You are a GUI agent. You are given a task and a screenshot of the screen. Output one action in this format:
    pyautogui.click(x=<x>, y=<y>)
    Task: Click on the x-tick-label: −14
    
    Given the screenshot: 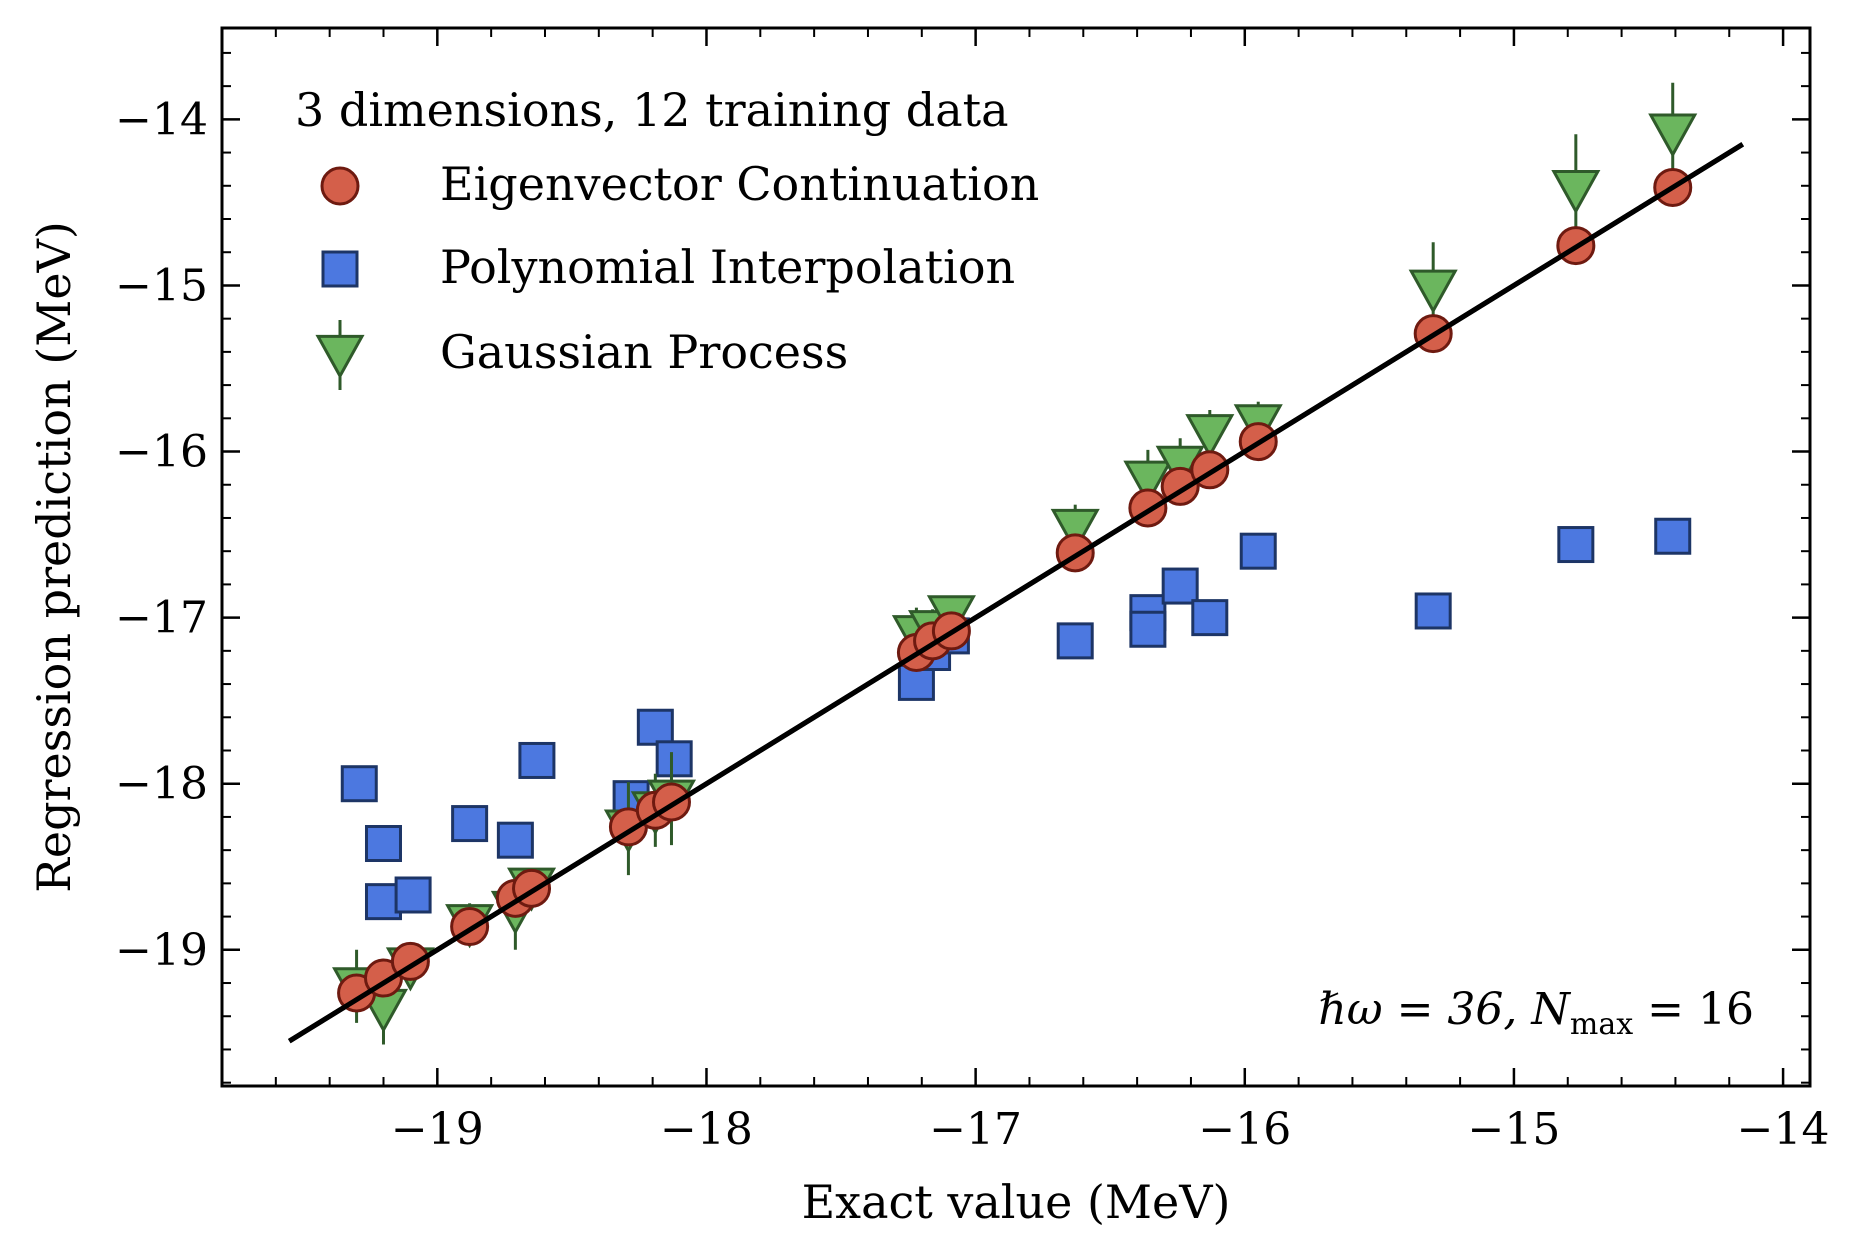 What is the action you would take?
    pyautogui.click(x=1783, y=1129)
    